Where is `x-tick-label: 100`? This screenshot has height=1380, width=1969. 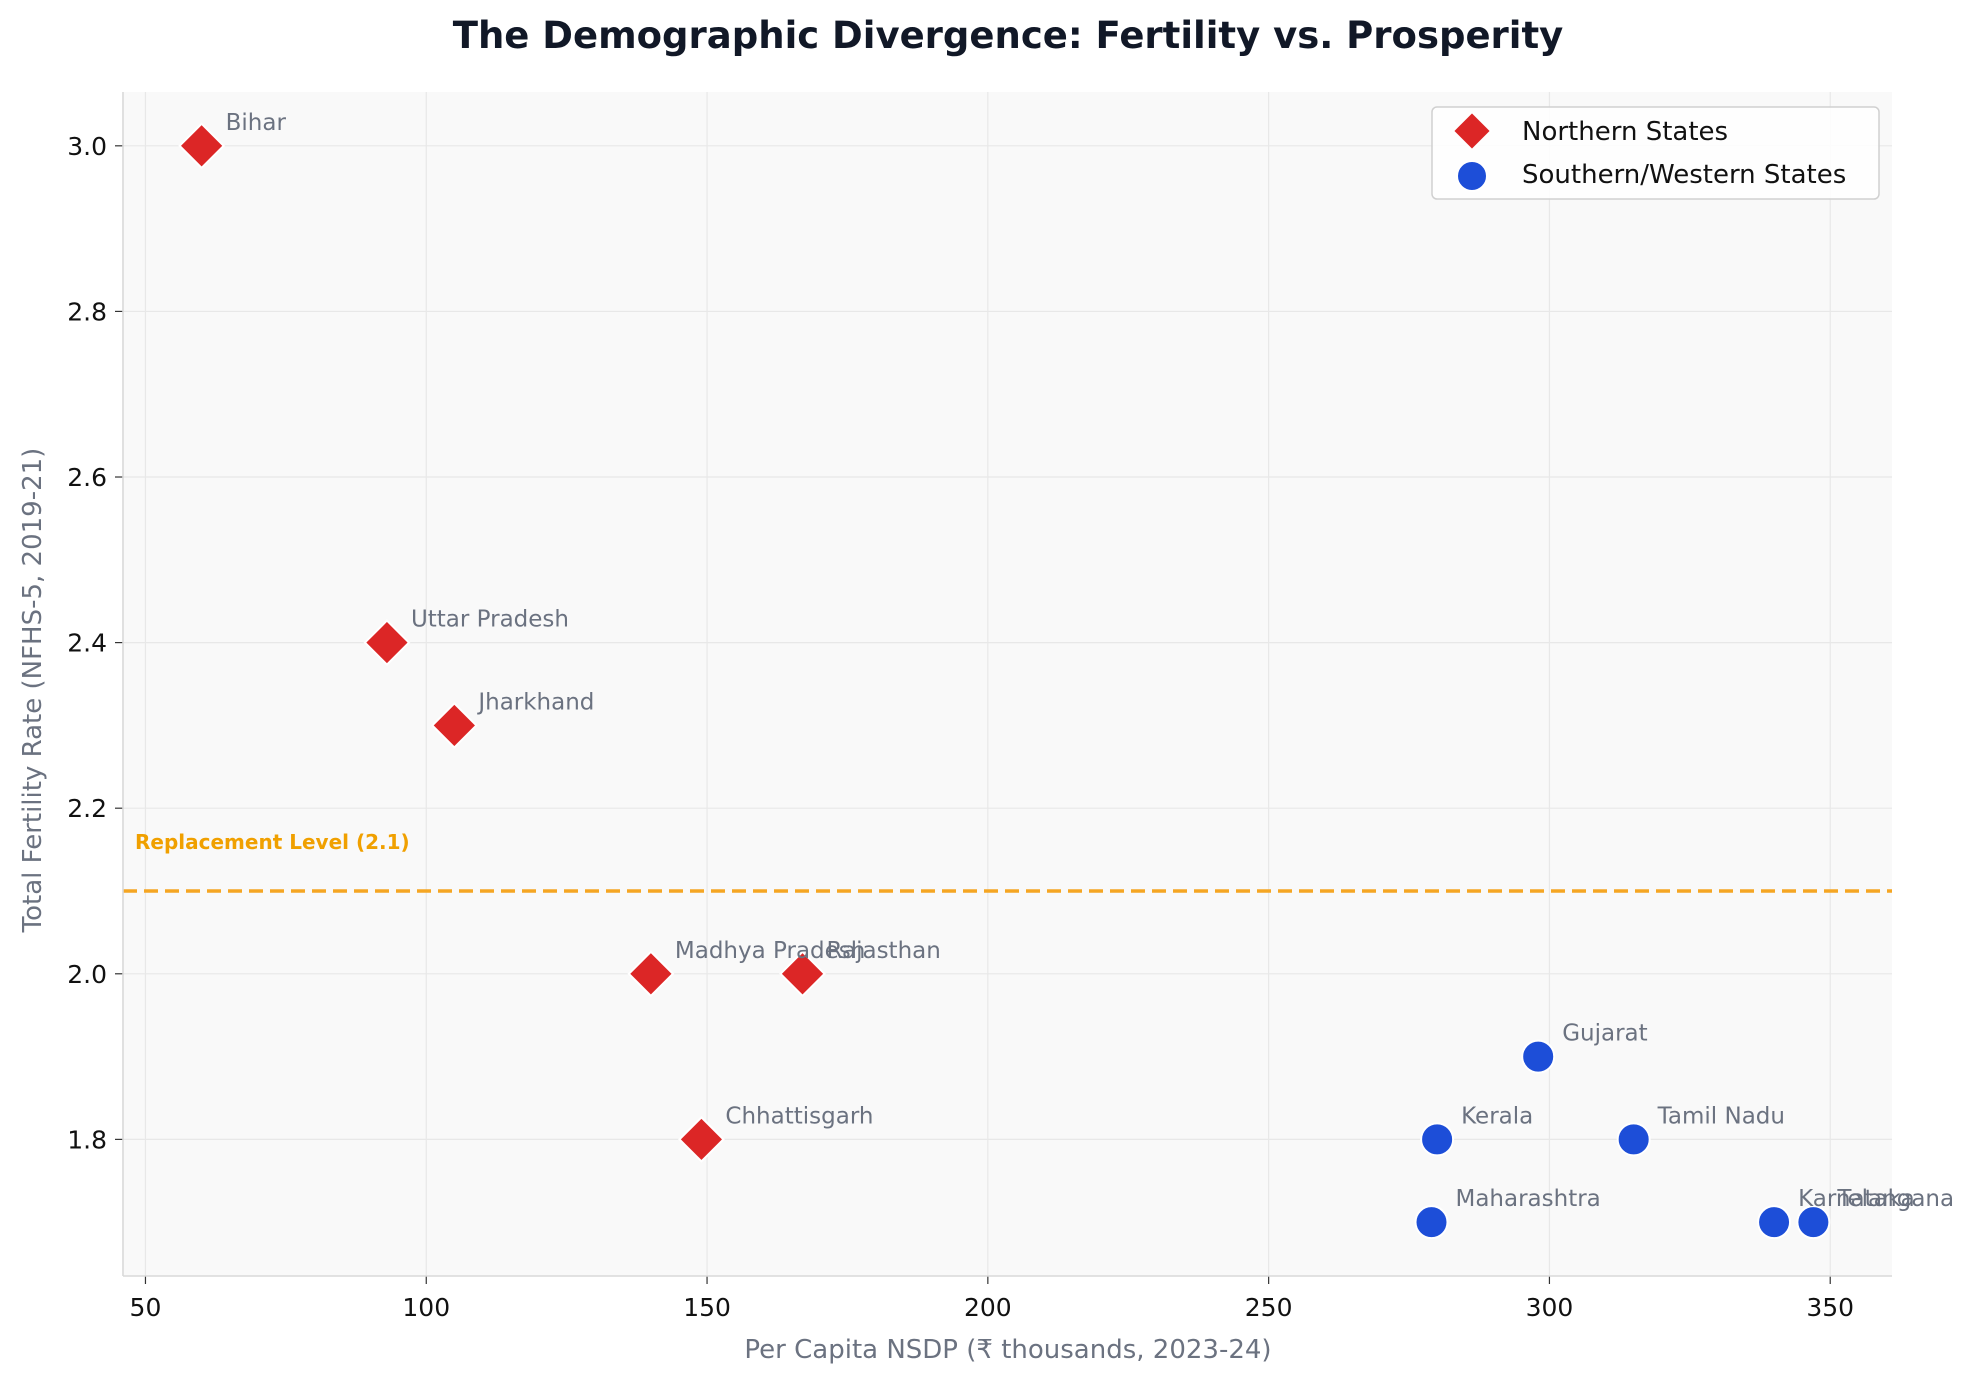
x-tick-label: 100 is located at coordinates (426, 1307).